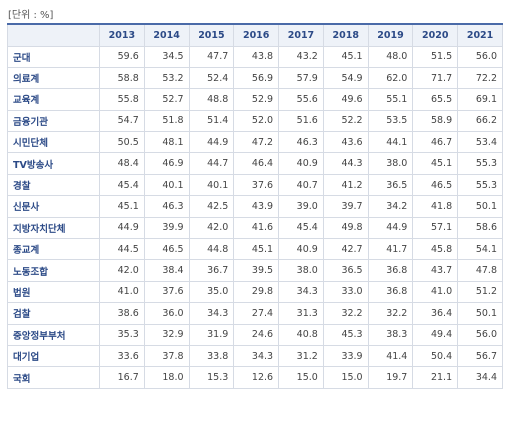  What do you see at coordinates (390, 35) in the screenshot?
I see `year-header: 2019` at bounding box center [390, 35].